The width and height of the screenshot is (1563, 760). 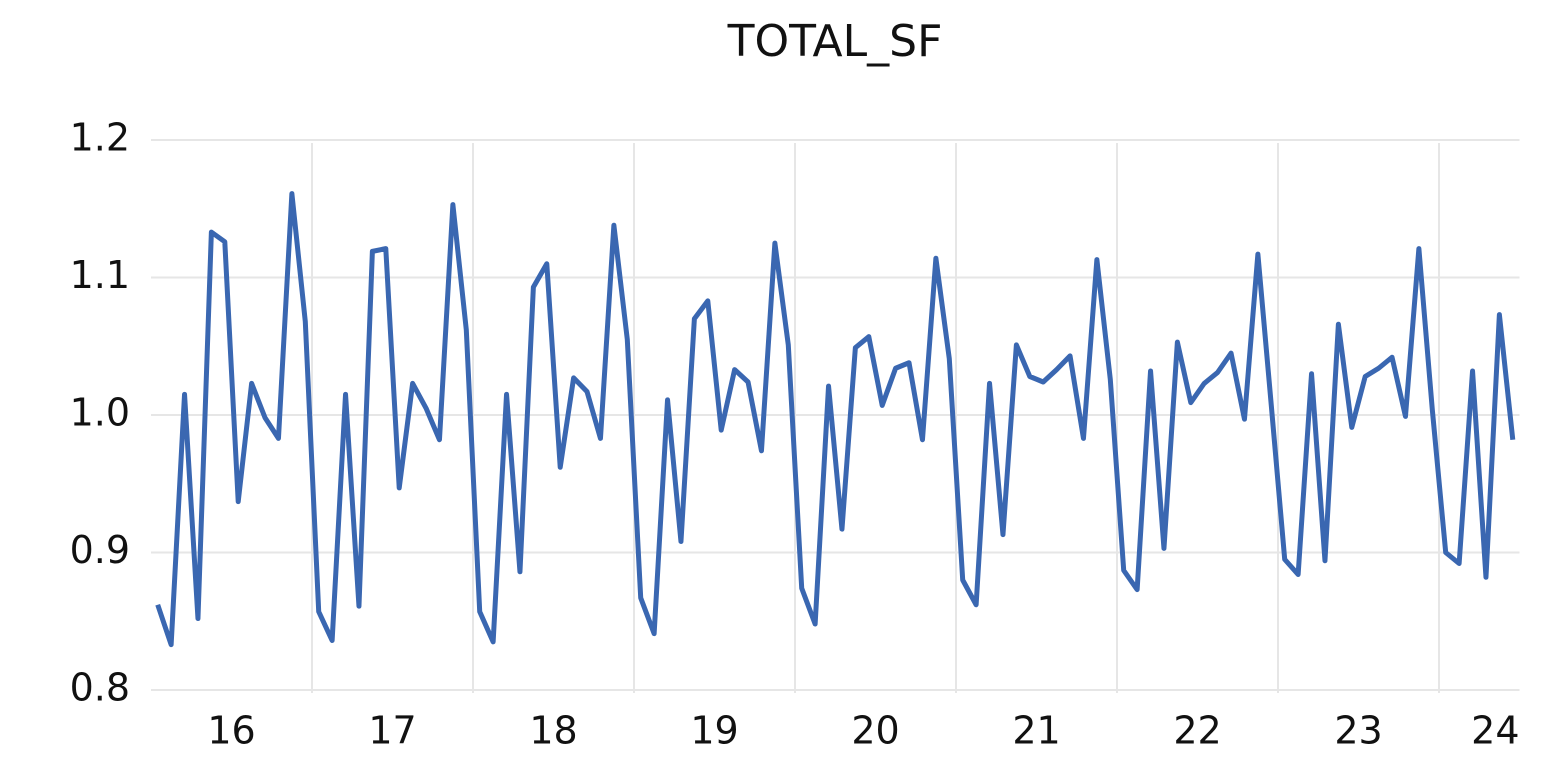 What do you see at coordinates (1358, 731) in the screenshot?
I see `x-tick-label: 23` at bounding box center [1358, 731].